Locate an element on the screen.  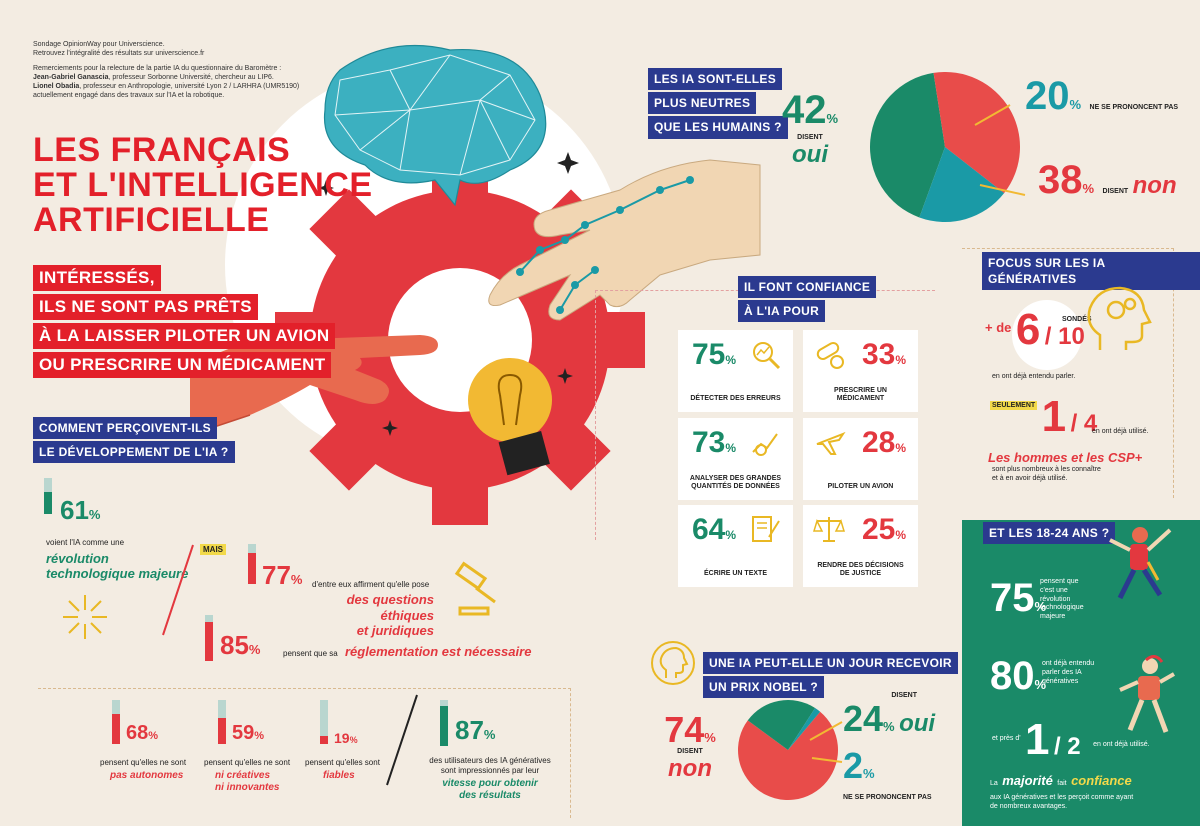
stat-value: 33 is located at coordinates (878, 354).